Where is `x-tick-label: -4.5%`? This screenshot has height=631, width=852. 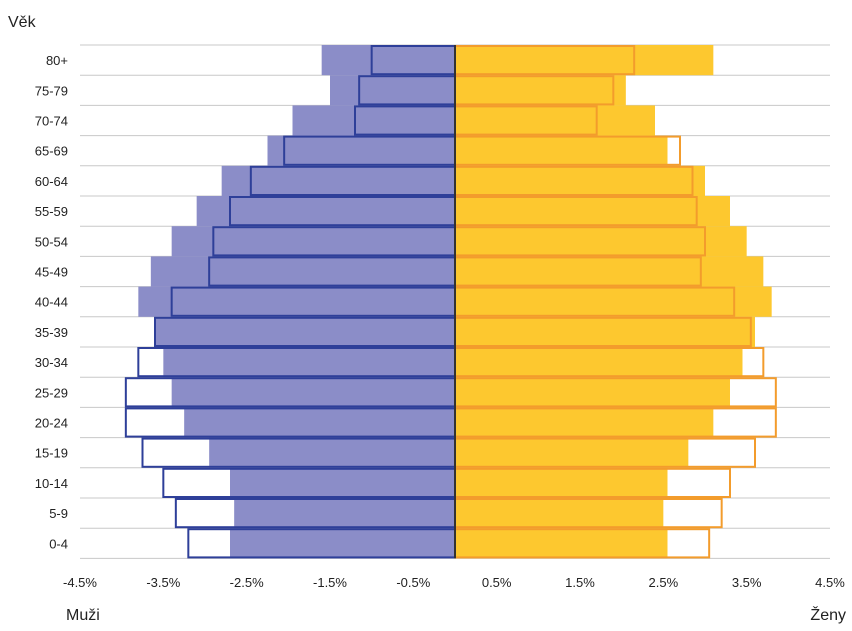 x-tick-label: -4.5% is located at coordinates (80, 582).